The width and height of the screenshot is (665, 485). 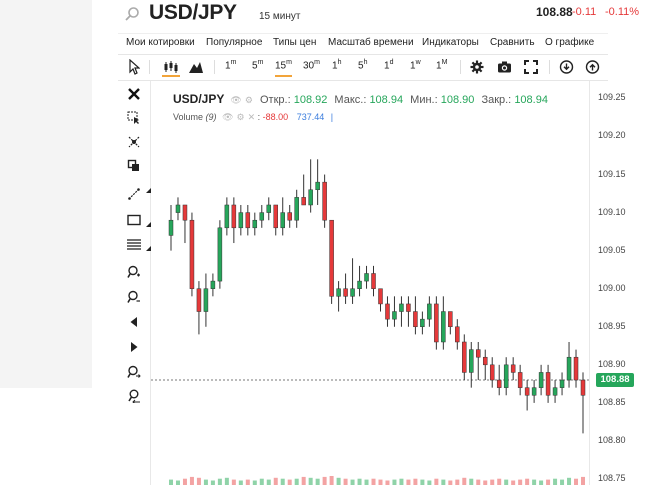 What do you see at coordinates (531, 67) in the screenshot?
I see `fullscreen-icon` at bounding box center [531, 67].